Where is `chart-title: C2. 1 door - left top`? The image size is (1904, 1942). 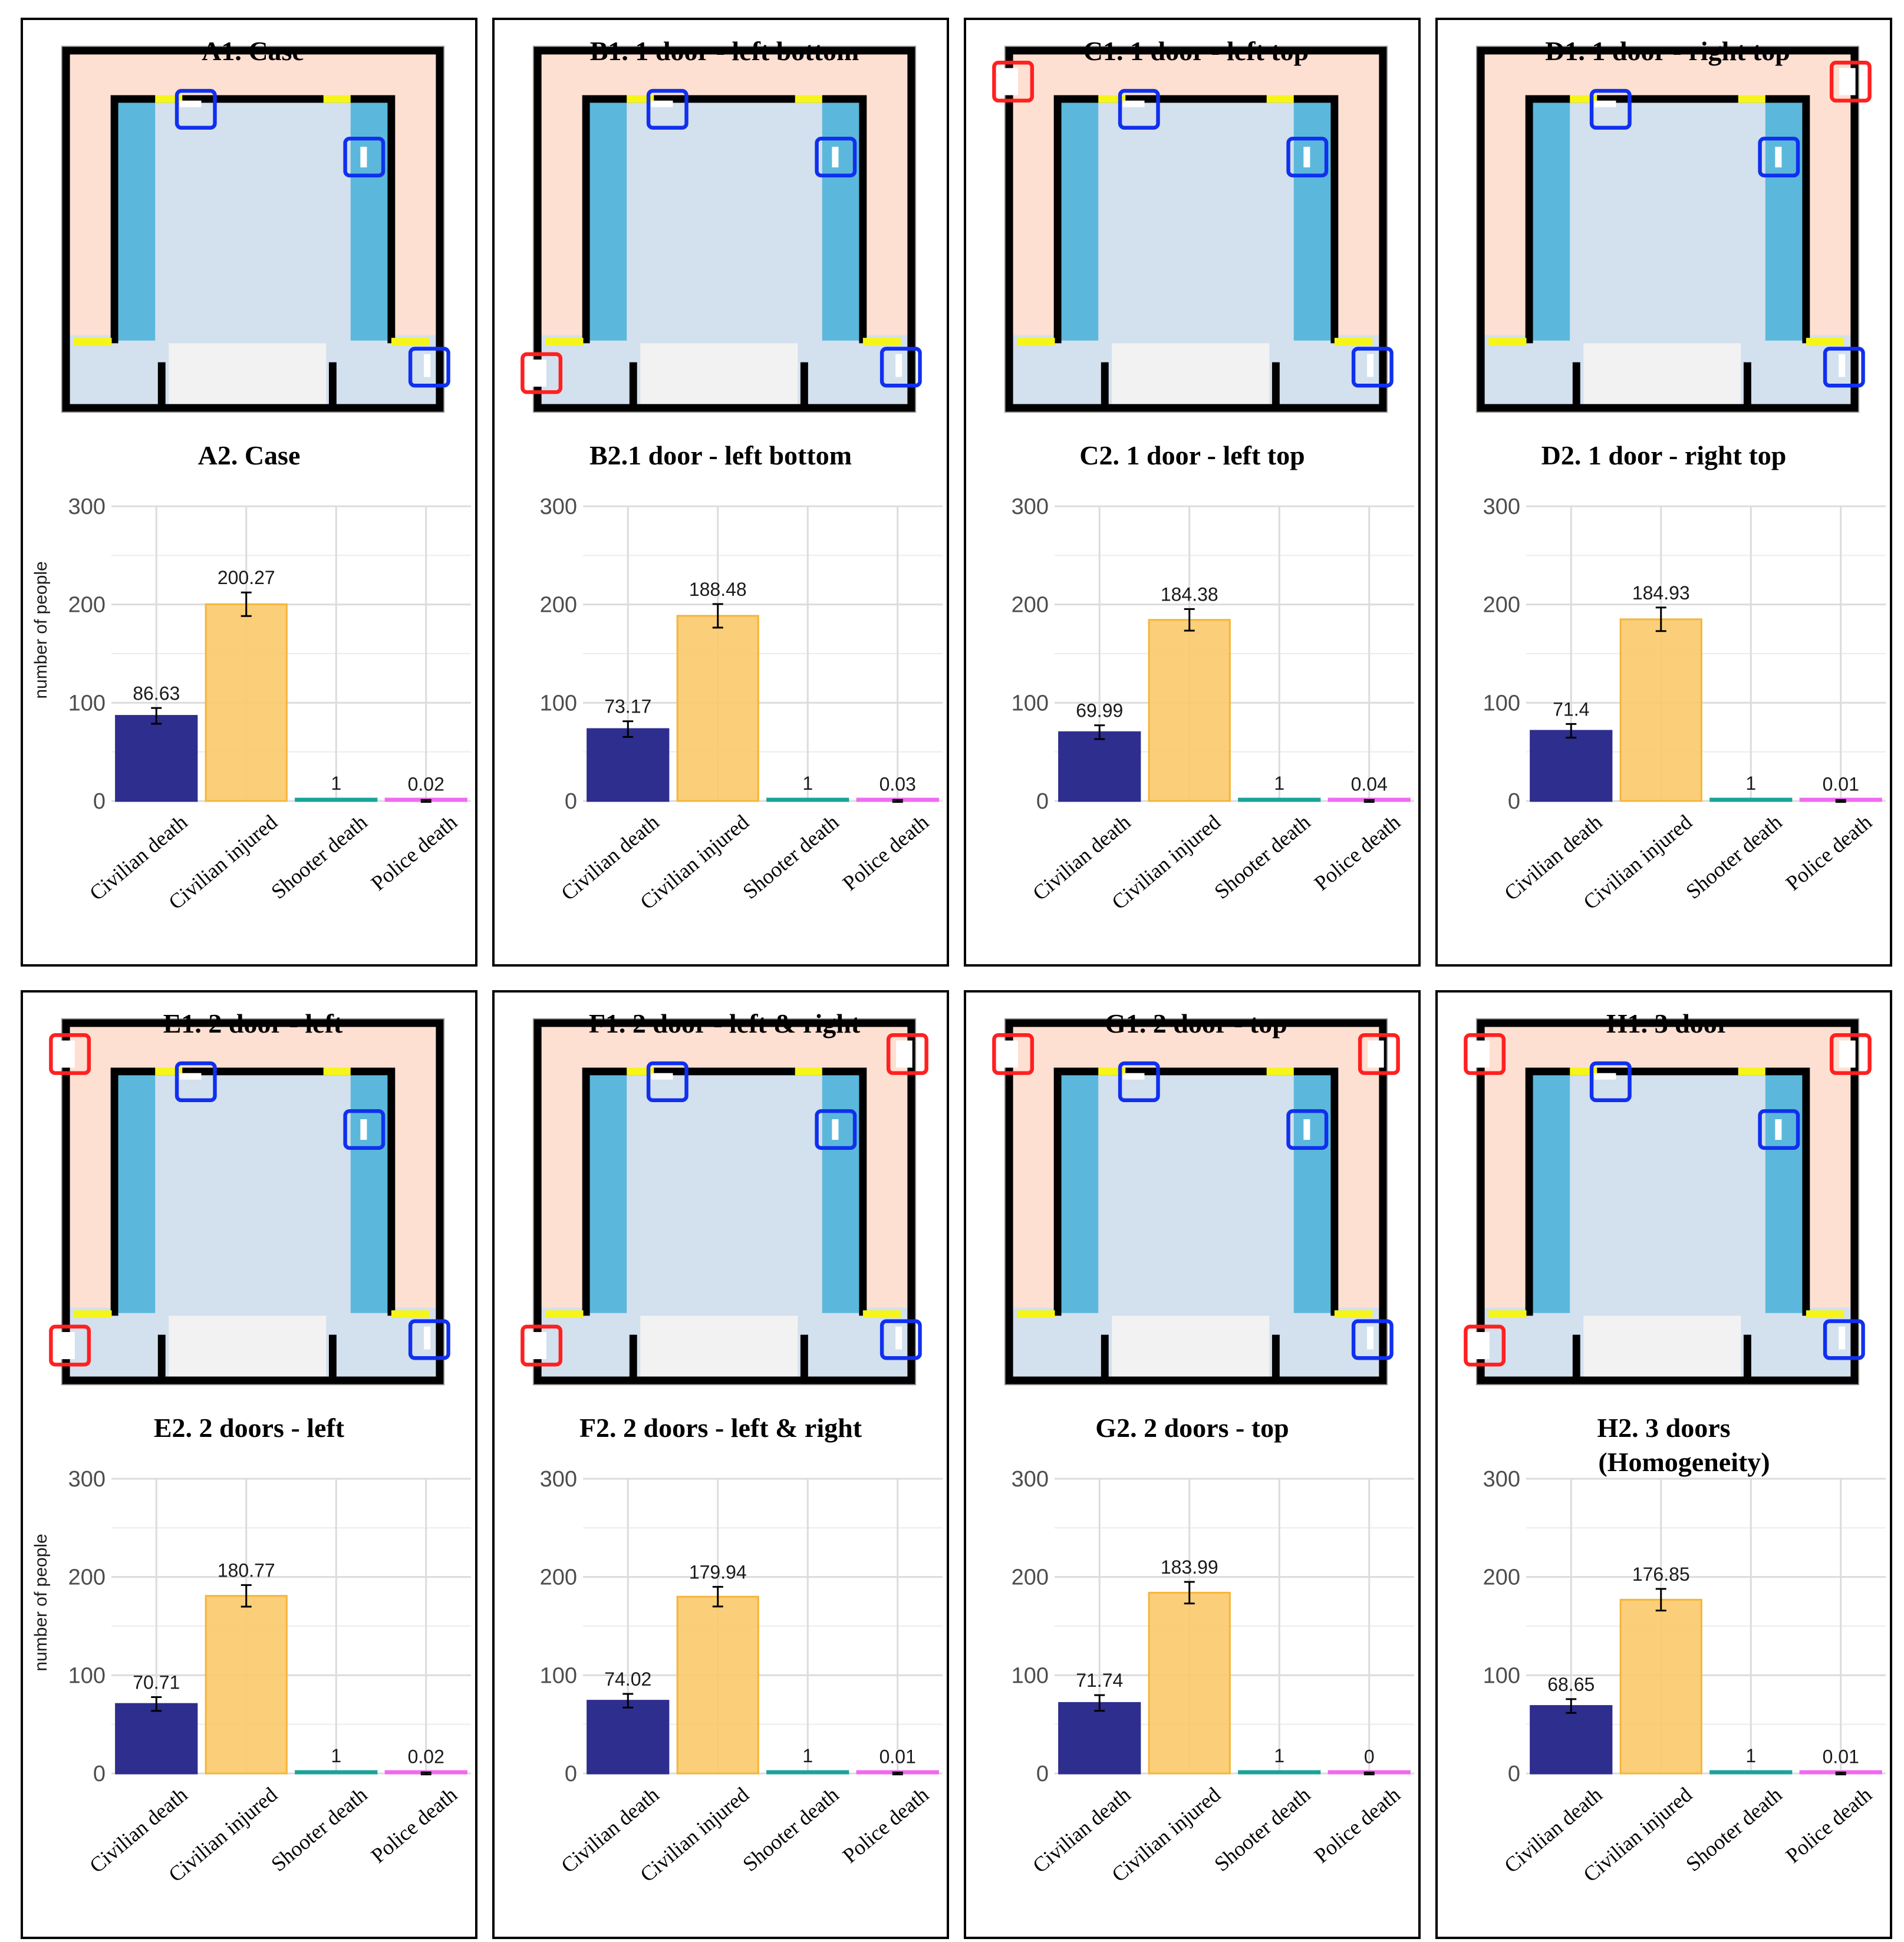
chart-title: C2. 1 door - left top is located at coordinates (1192, 455).